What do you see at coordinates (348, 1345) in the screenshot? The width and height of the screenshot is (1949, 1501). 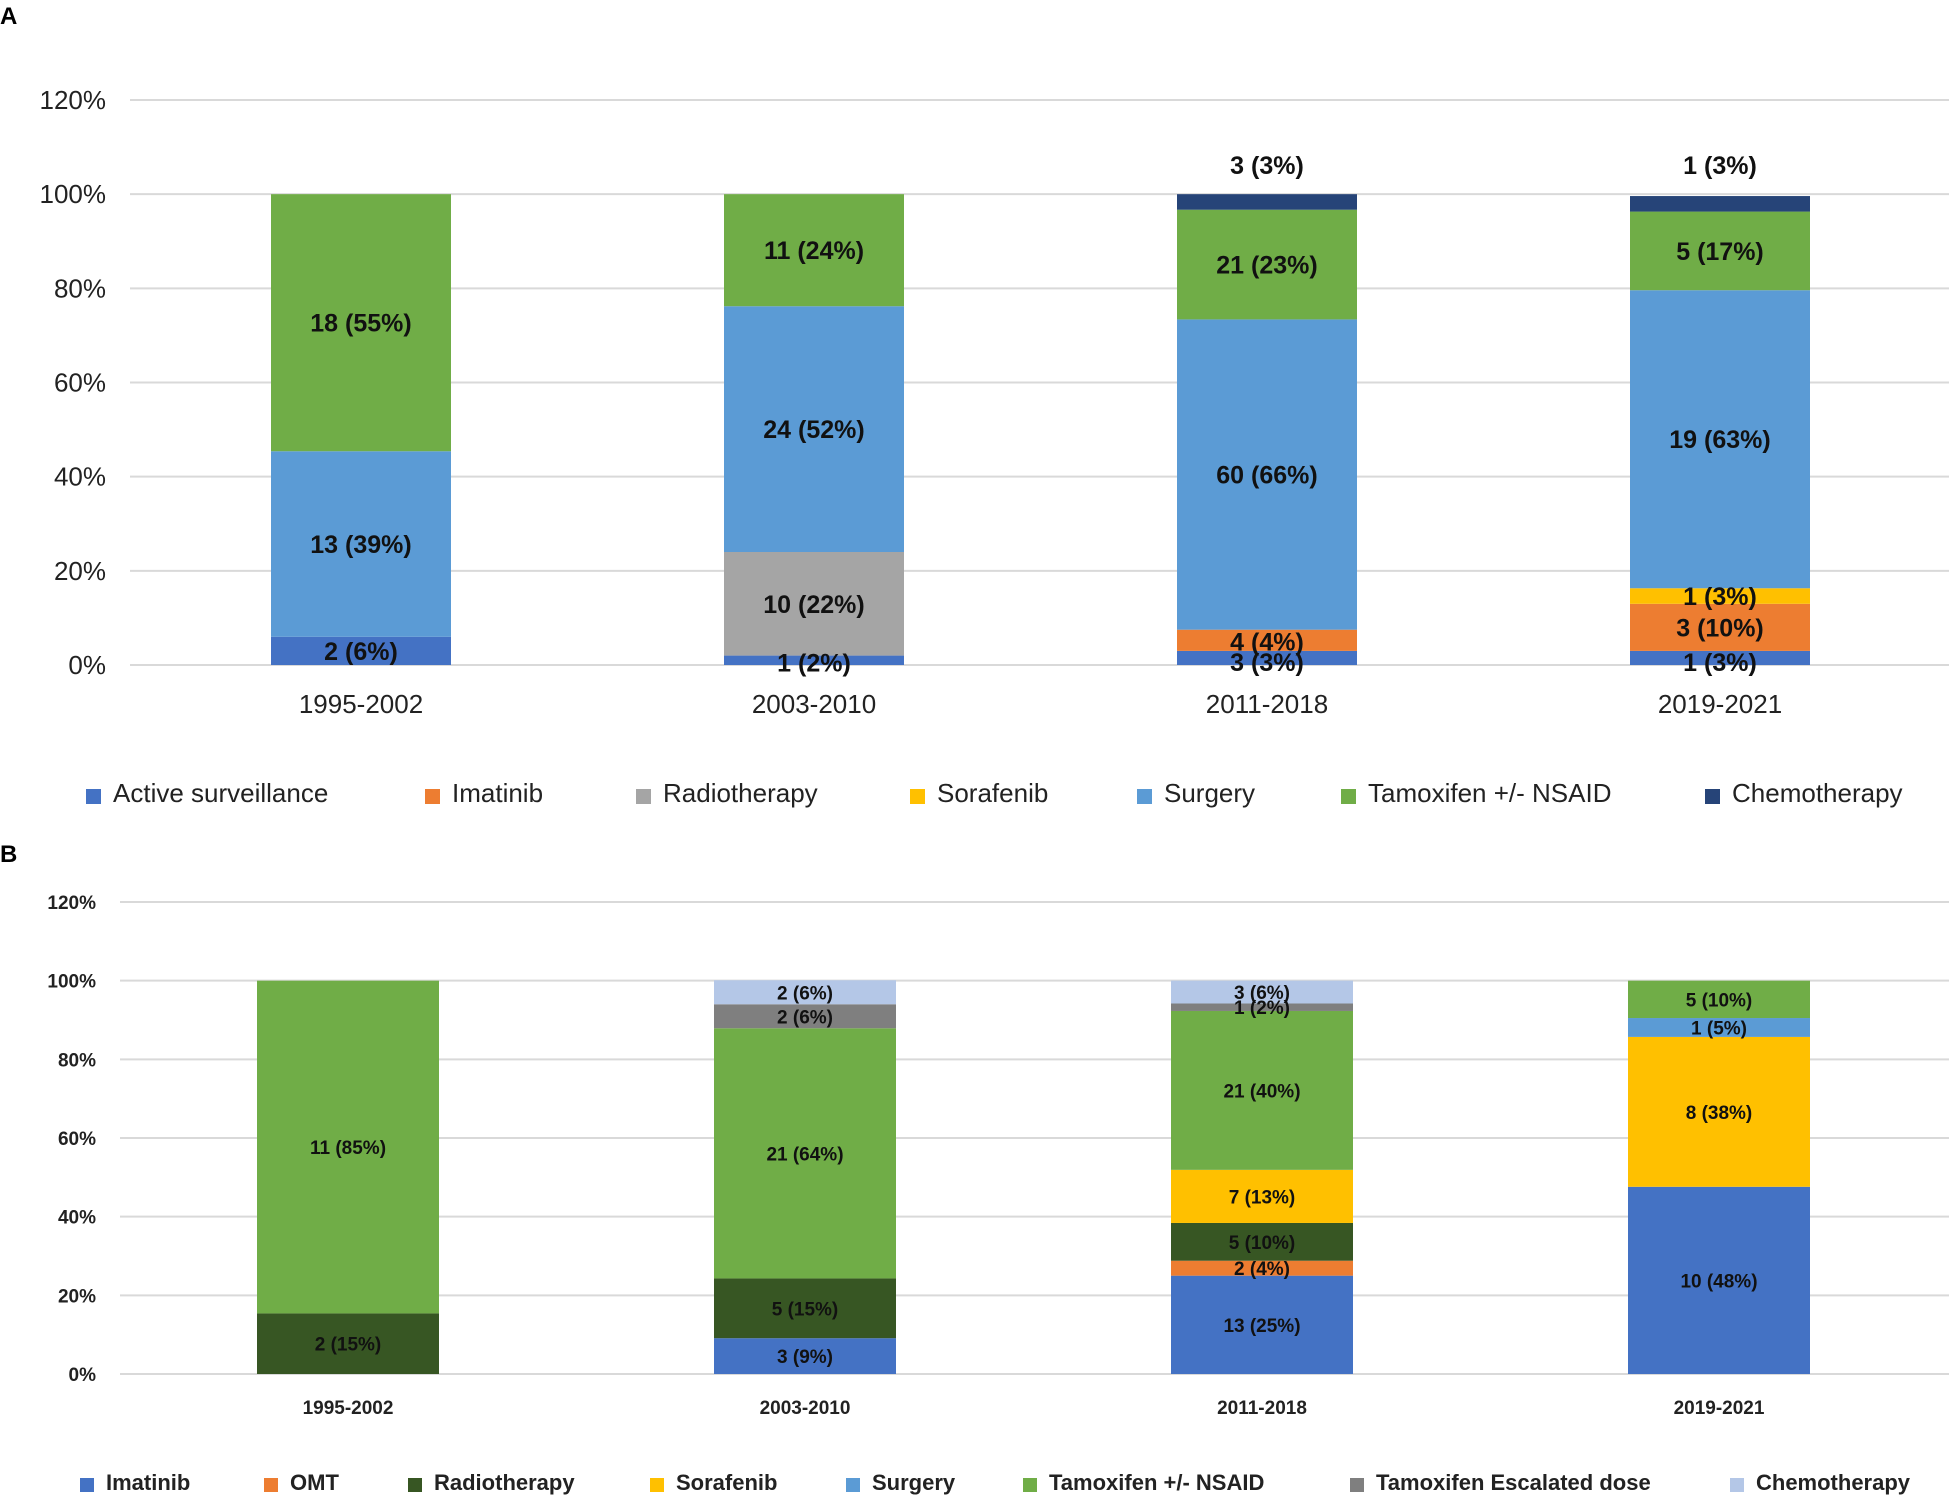 I see `panel-b-data-label: 2 (15%)` at bounding box center [348, 1345].